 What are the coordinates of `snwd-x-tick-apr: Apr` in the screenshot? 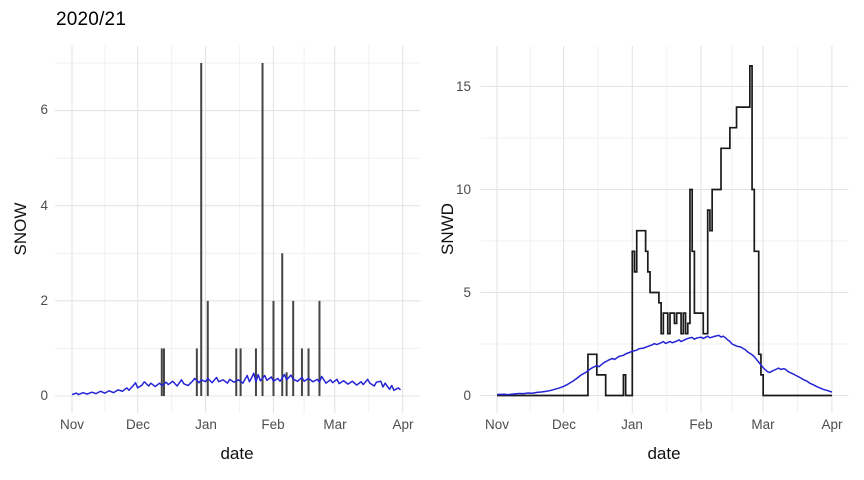 It's located at (832, 424).